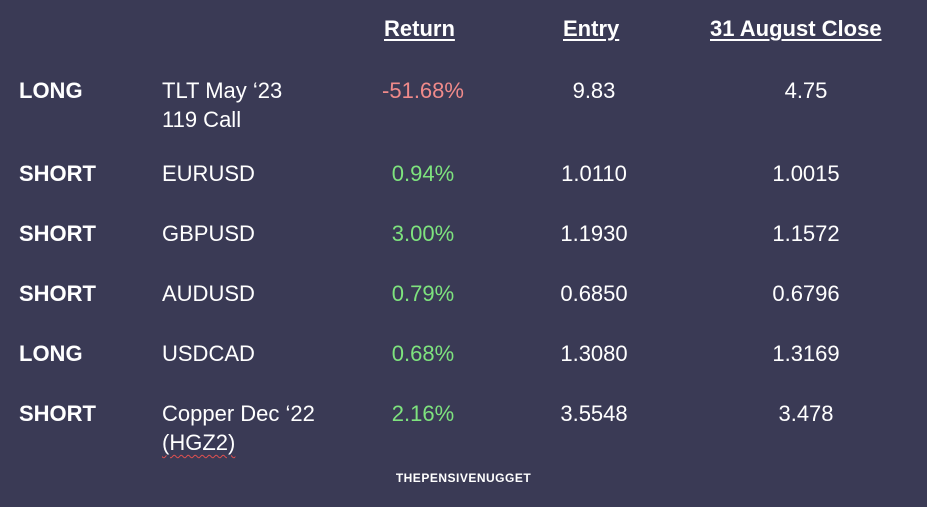 This screenshot has height=507, width=927. Describe the element at coordinates (591, 28) in the screenshot. I see `header-entry: Entry` at that location.